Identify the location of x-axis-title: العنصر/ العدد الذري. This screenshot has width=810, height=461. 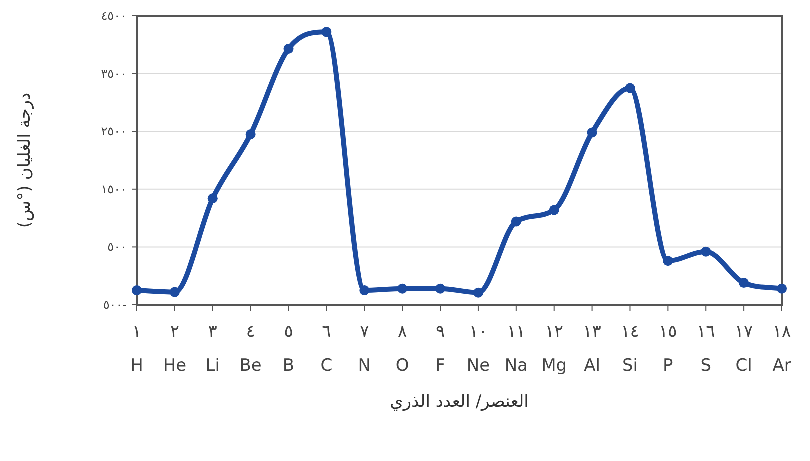
(459, 402).